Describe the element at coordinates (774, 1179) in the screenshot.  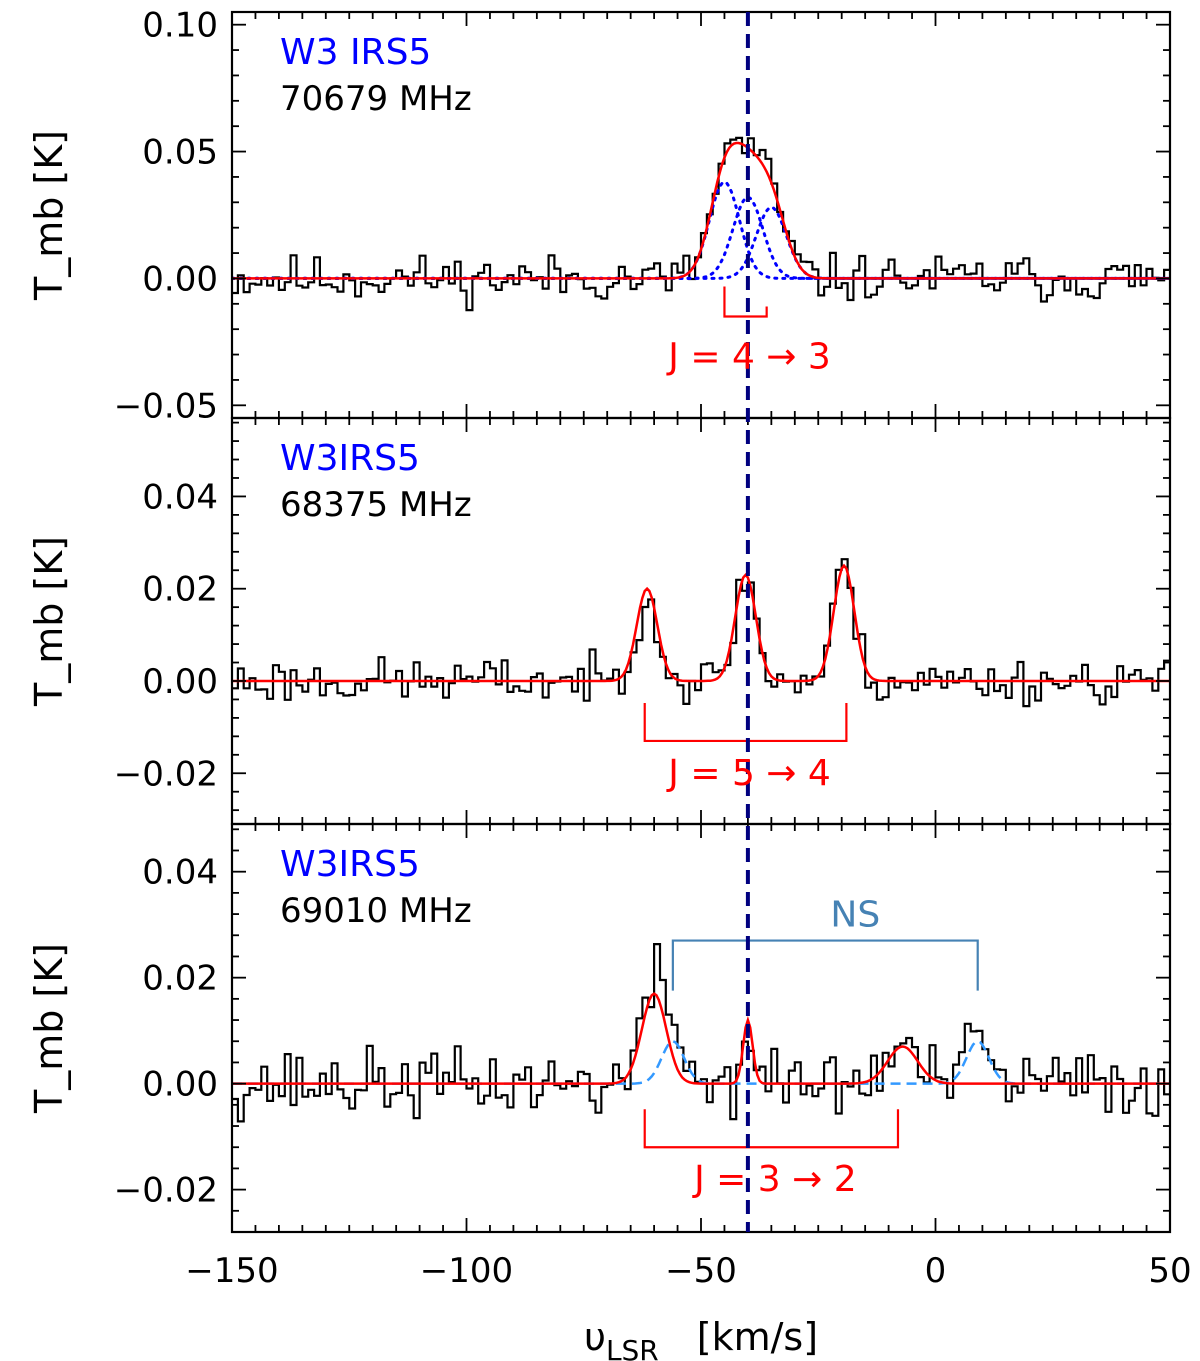
I see `transition-label: J = 3 → 2` at that location.